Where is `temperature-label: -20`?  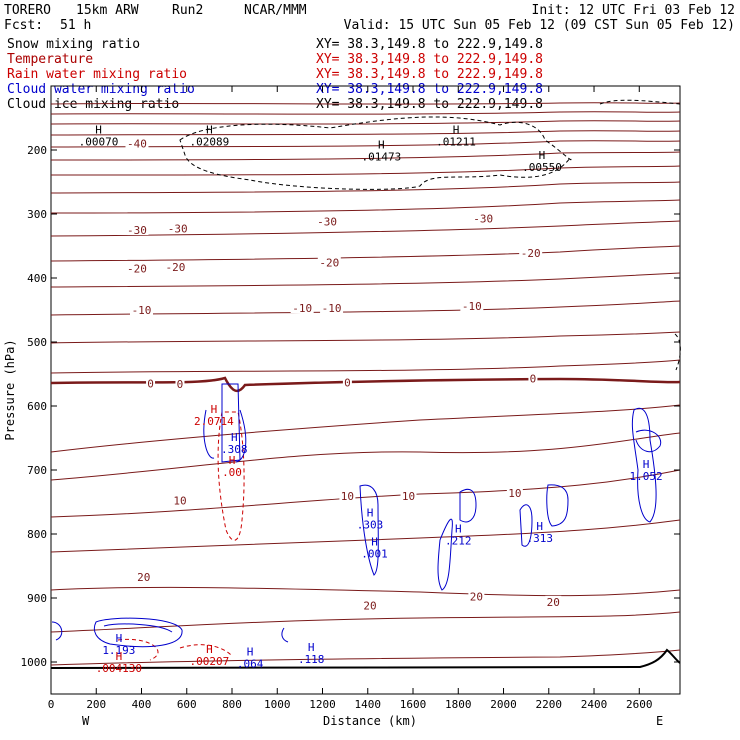
temperature-label: -20 is located at coordinates (531, 253).